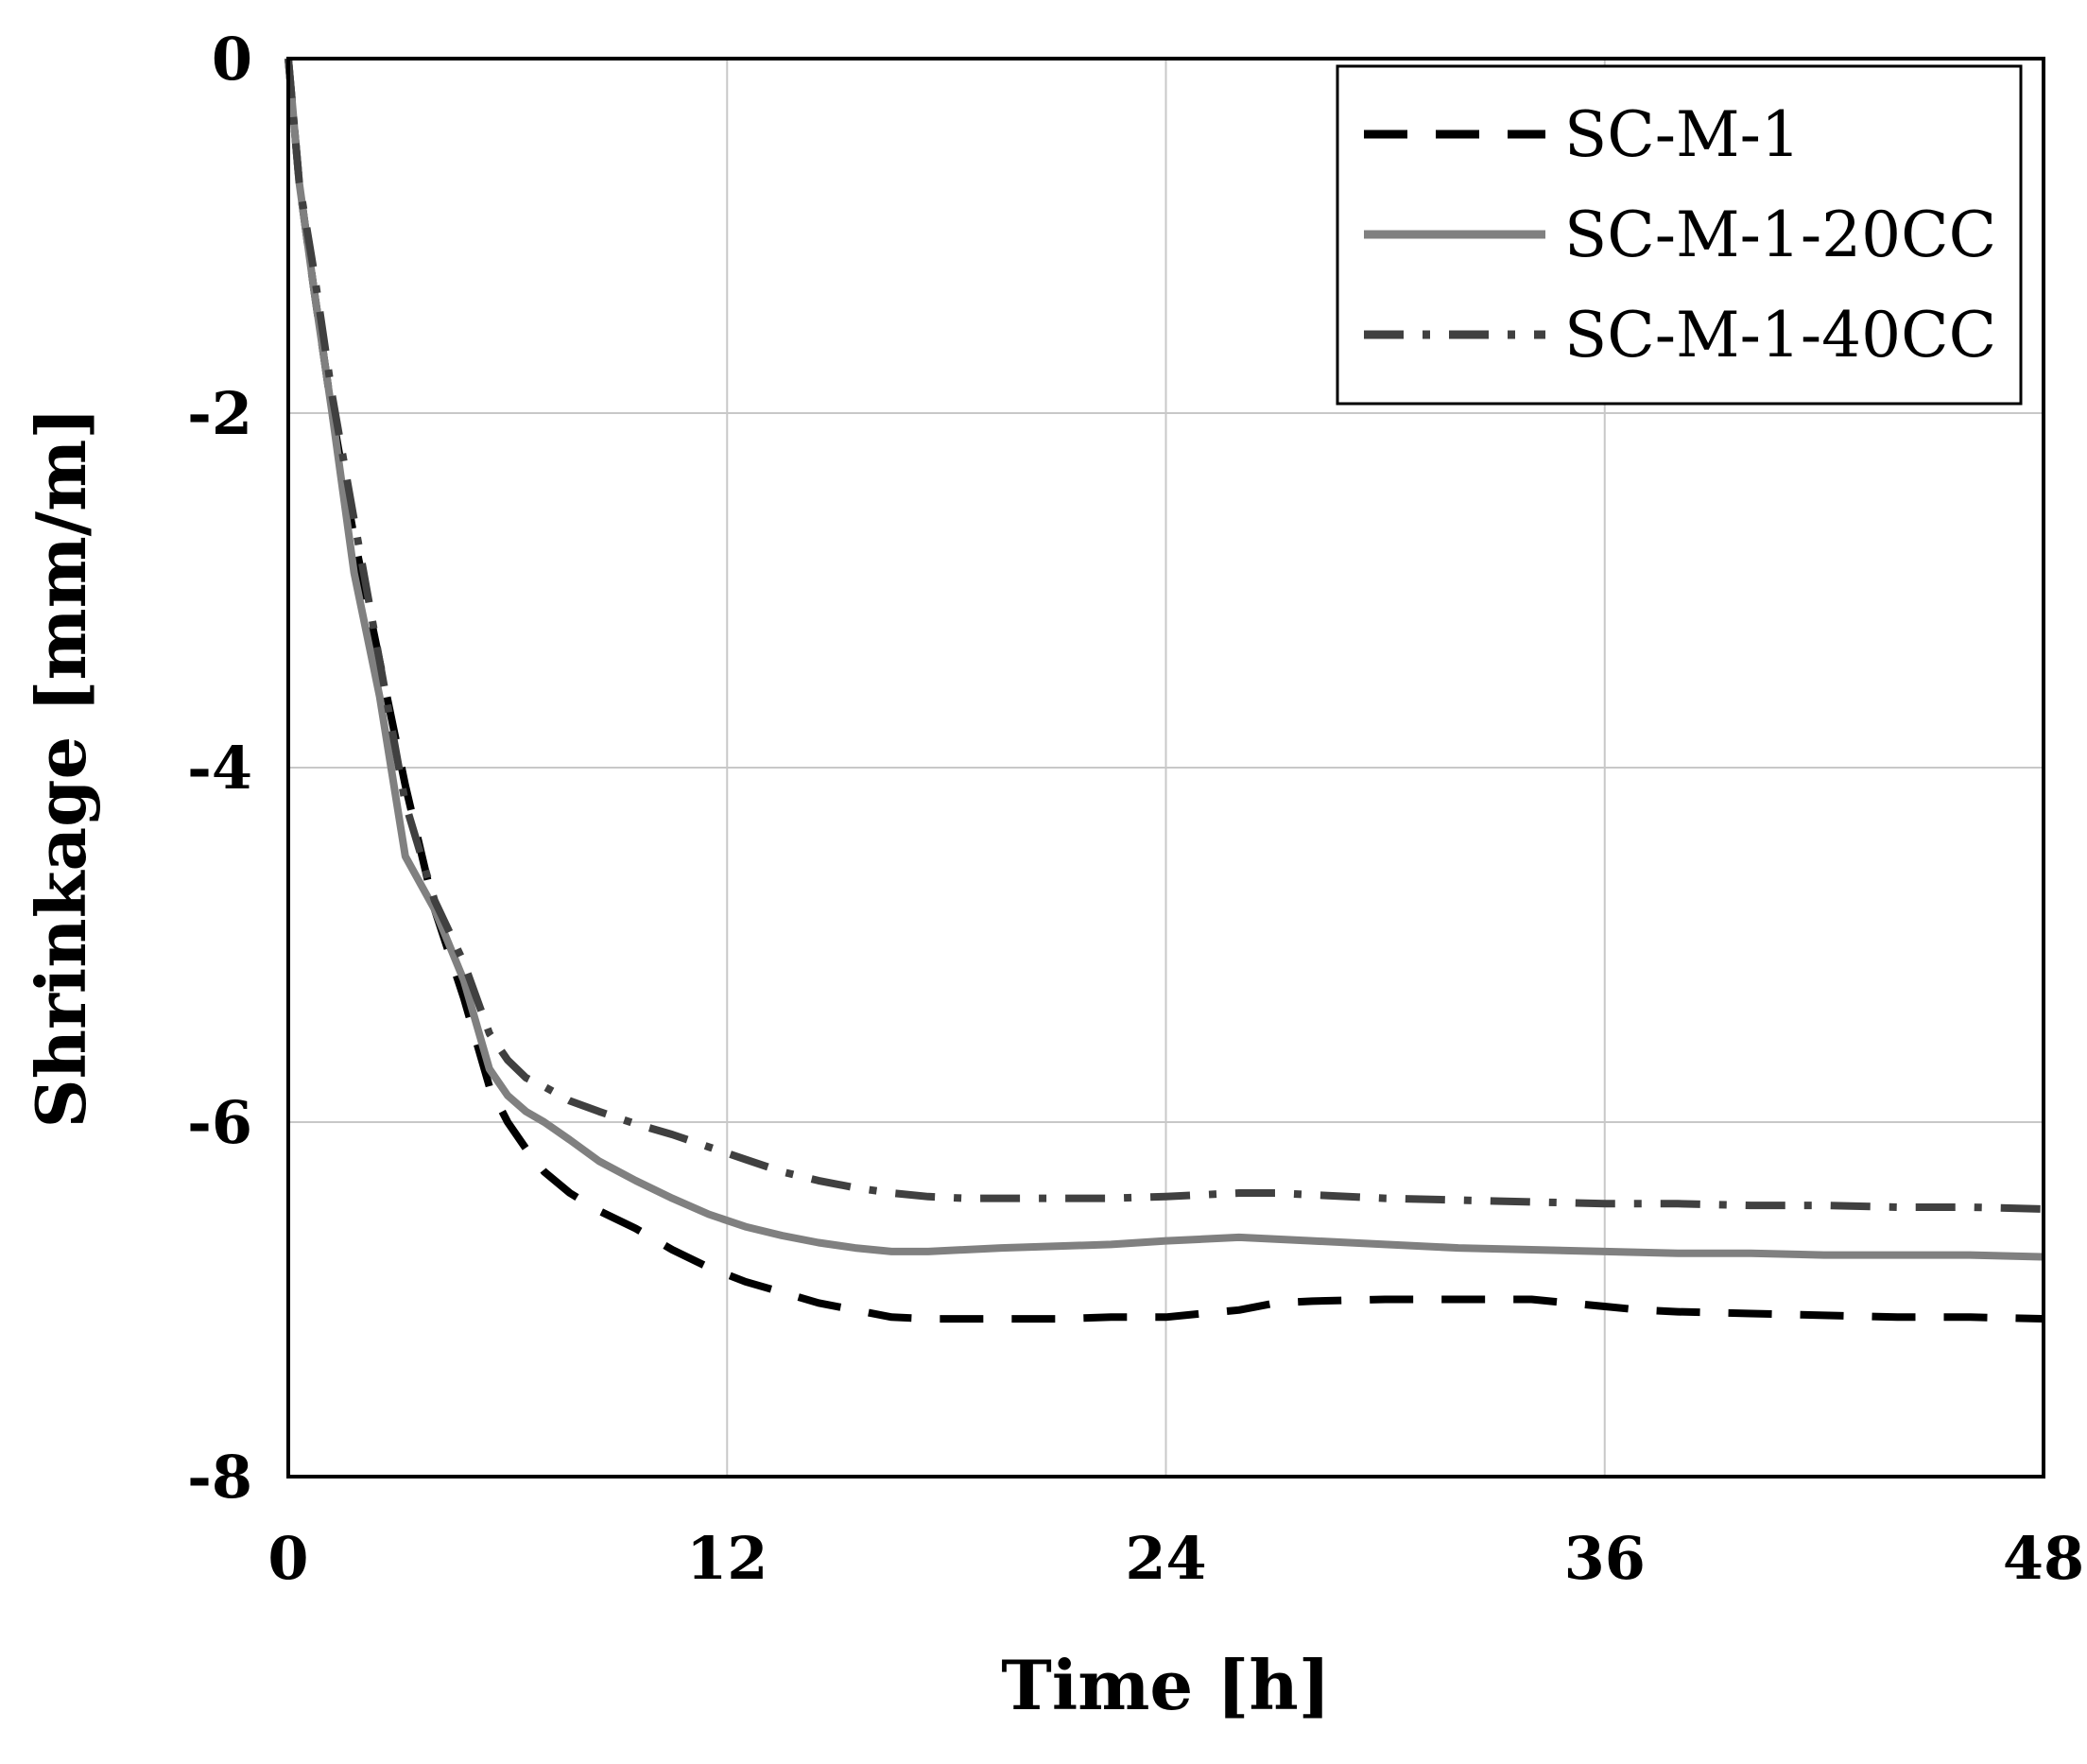 This screenshot has height=1764, width=2087. Describe the element at coordinates (1780, 235) in the screenshot. I see `legend-label: SC-M-1-20CC` at that location.